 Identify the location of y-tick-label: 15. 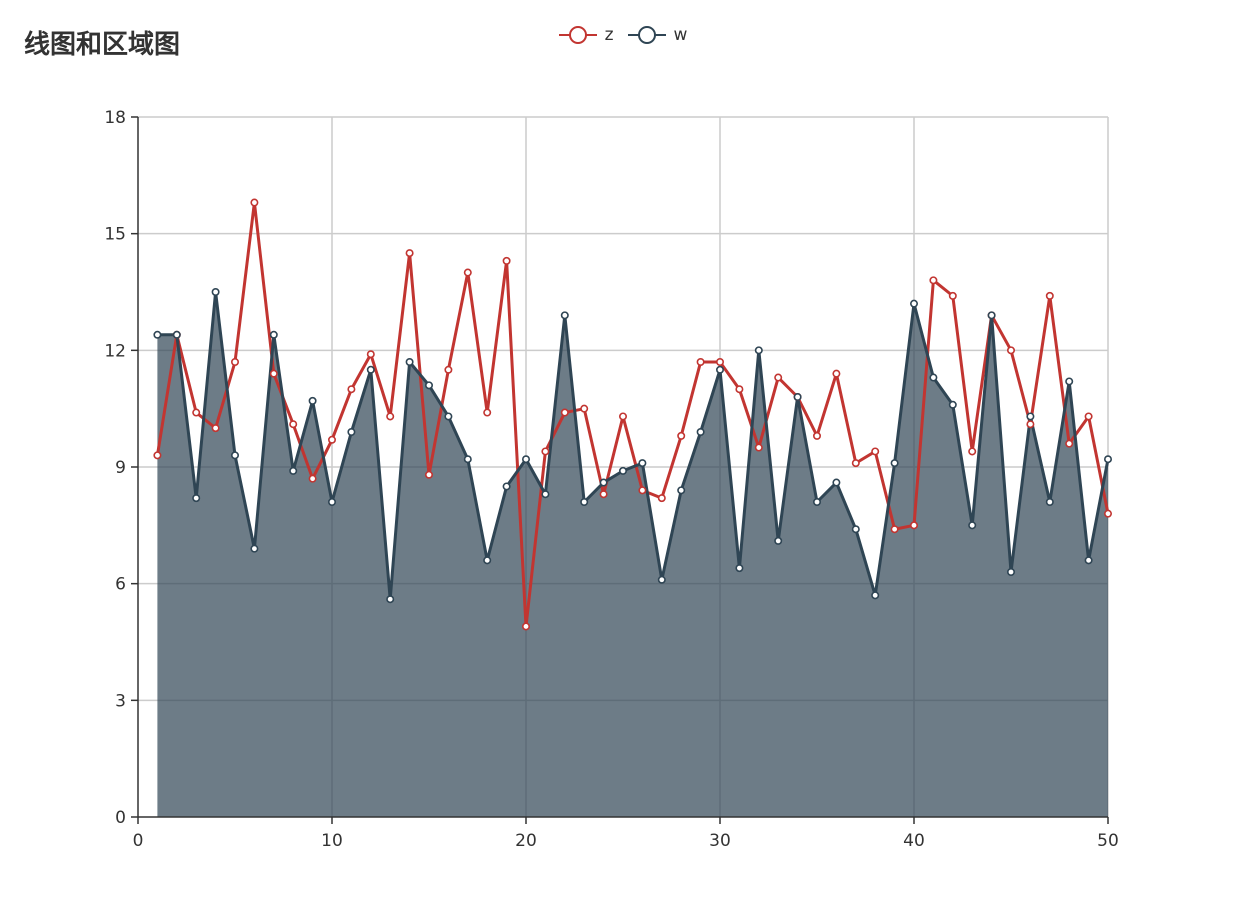
(115, 235).